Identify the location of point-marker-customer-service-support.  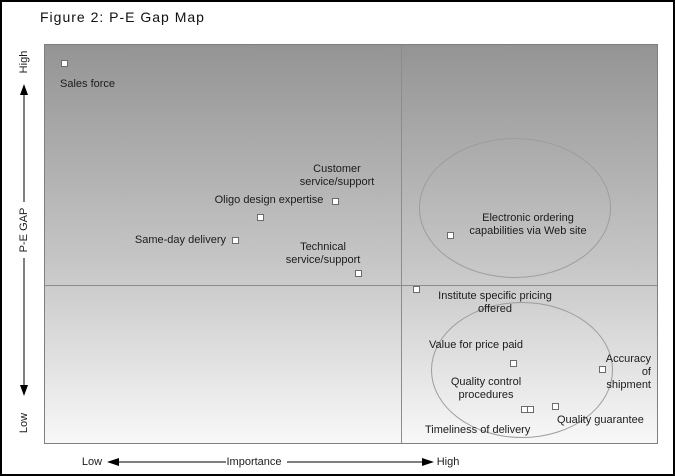
(335, 201).